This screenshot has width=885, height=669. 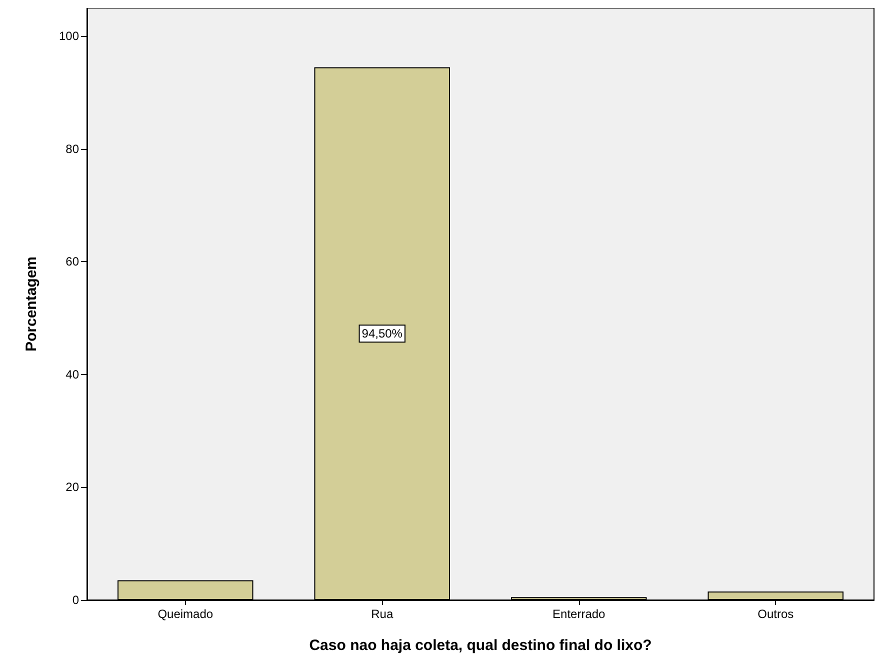 What do you see at coordinates (73, 149) in the screenshot?
I see `y-tick-label: 80` at bounding box center [73, 149].